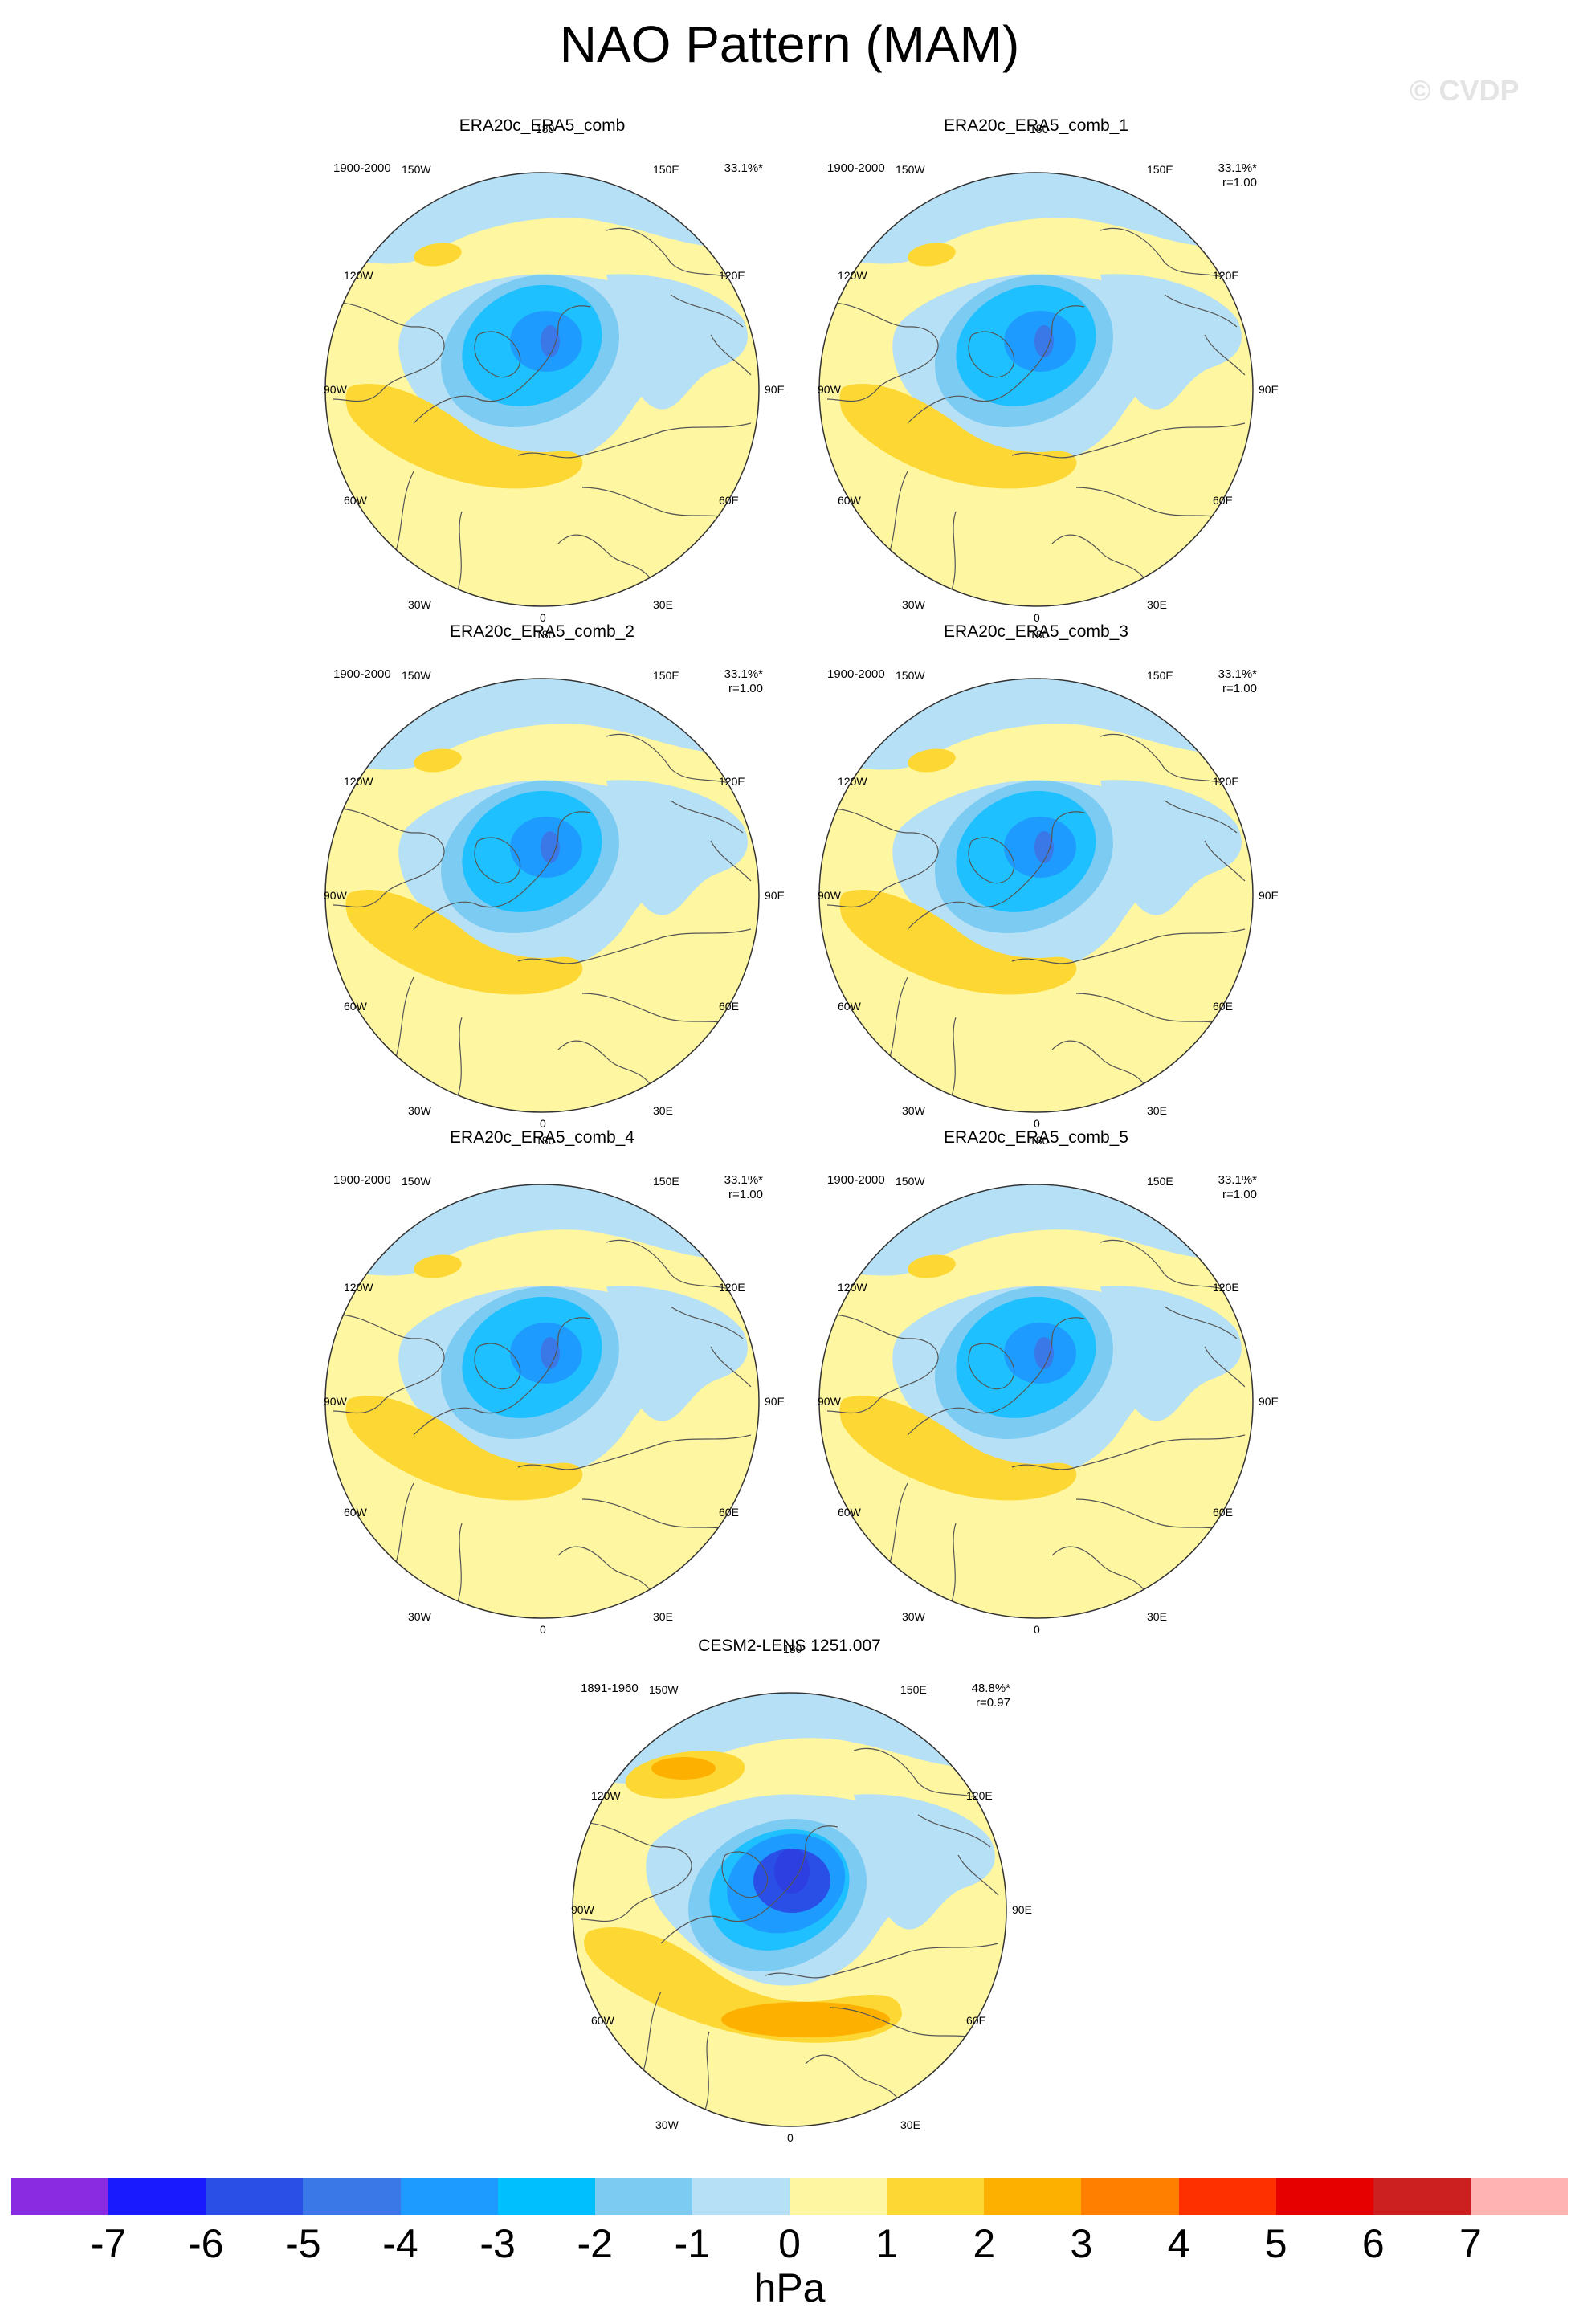  Describe the element at coordinates (108, 2244) in the screenshot. I see `colorbar-tick-label: -7` at that location.